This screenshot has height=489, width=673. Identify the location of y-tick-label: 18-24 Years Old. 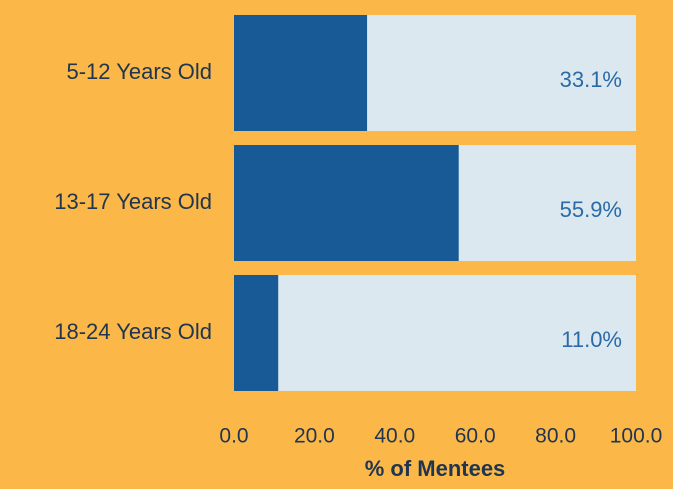
(133, 331).